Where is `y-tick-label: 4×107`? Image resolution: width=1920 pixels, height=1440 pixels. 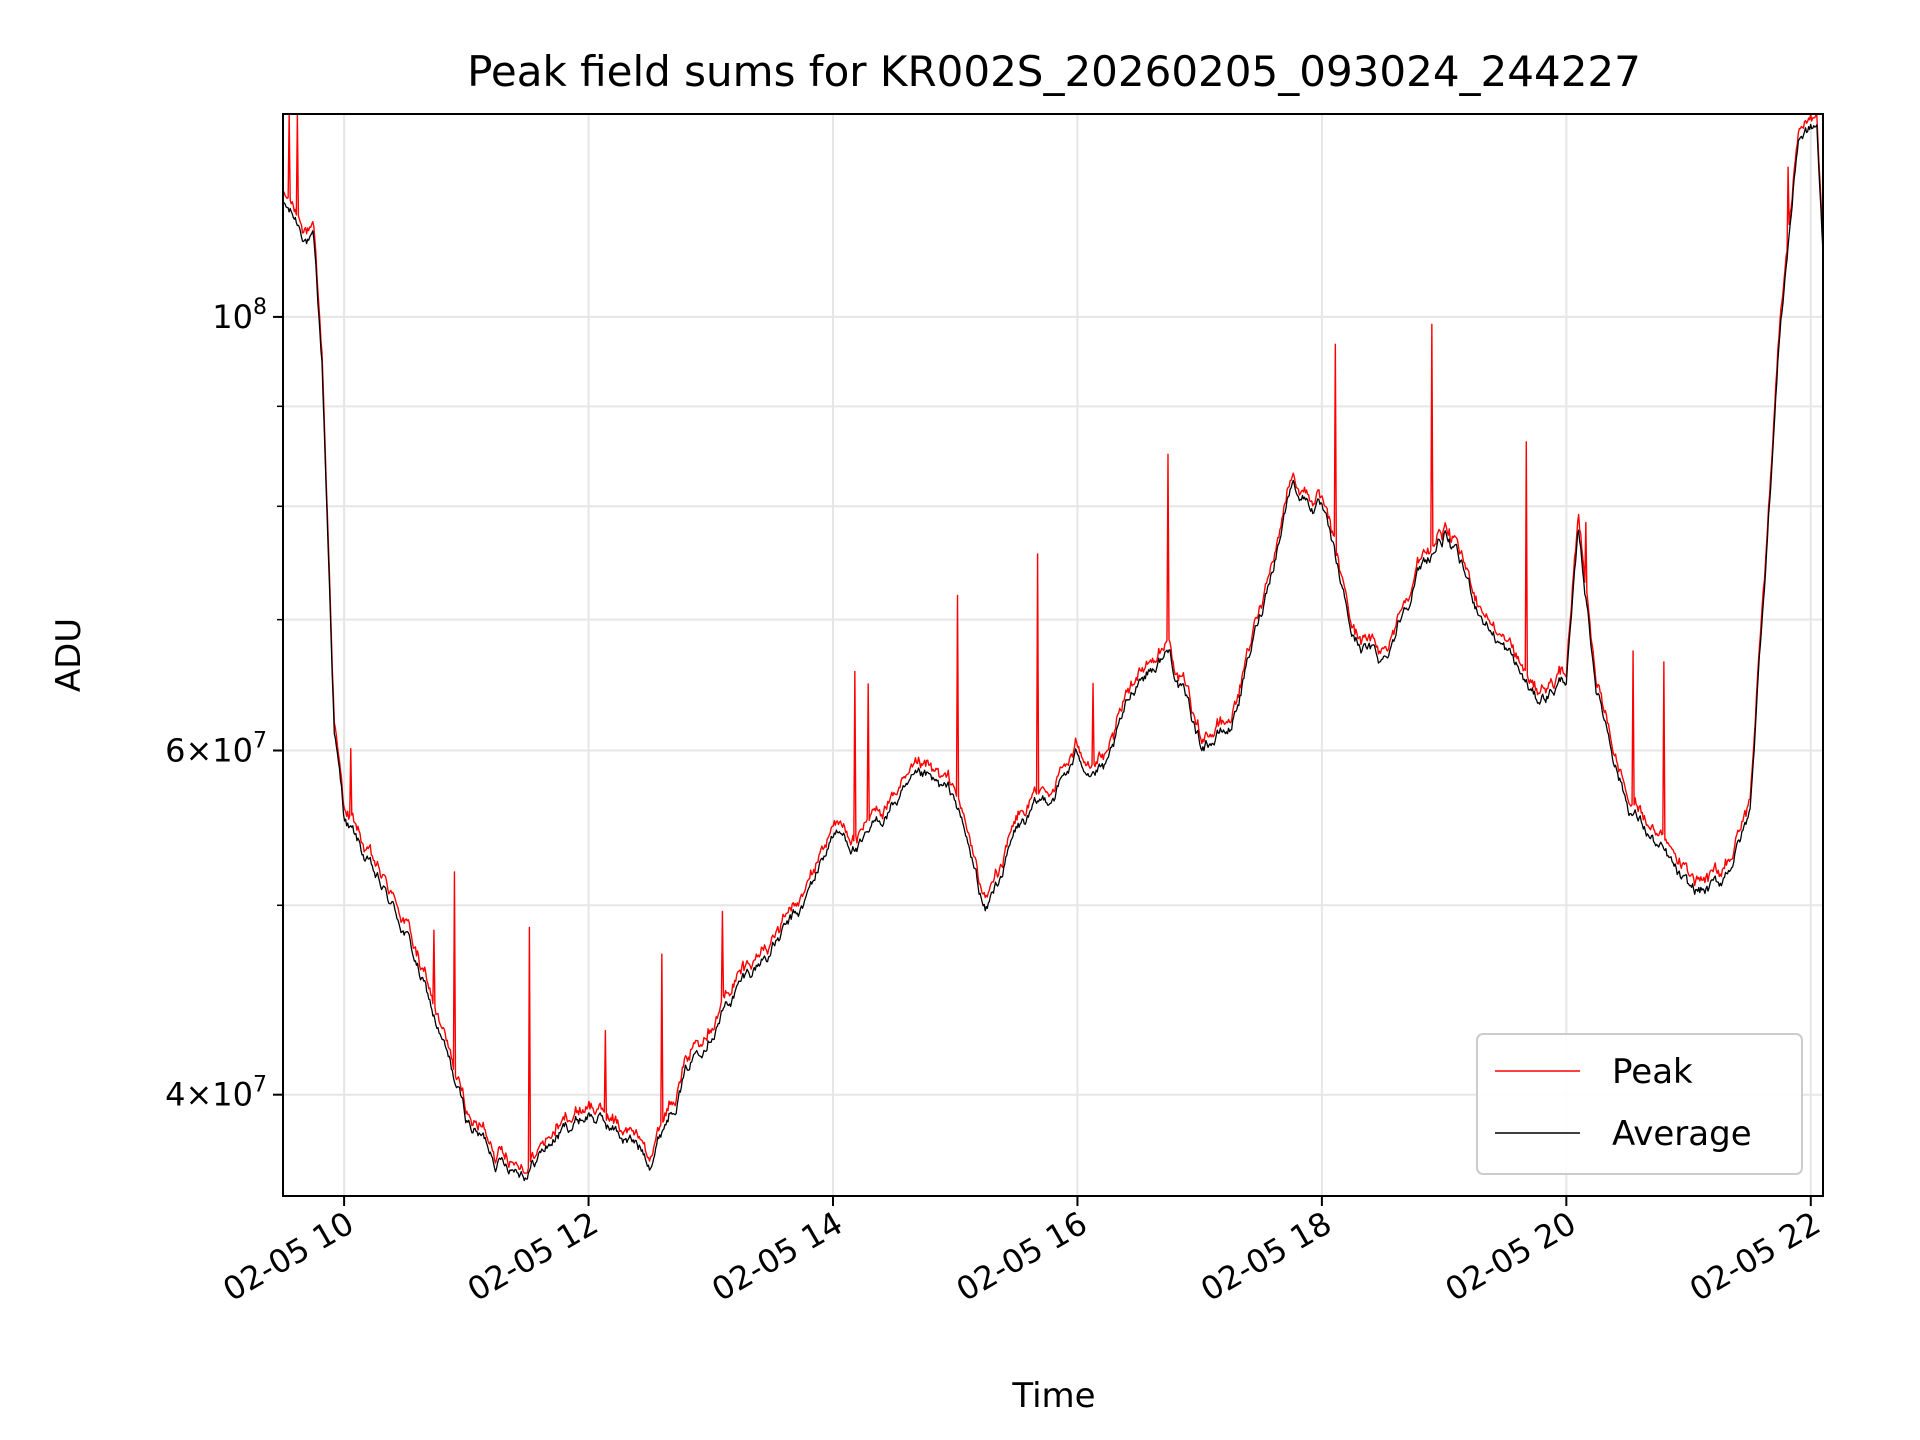
y-tick-label: 4×107 is located at coordinates (216, 1093).